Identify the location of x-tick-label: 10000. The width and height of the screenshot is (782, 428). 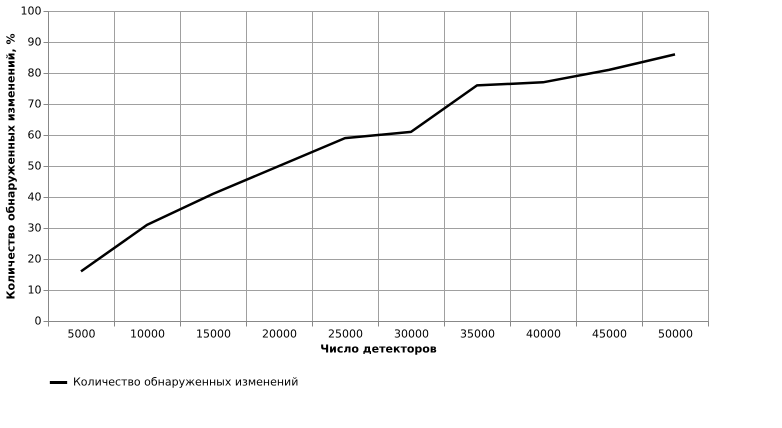
(147, 334).